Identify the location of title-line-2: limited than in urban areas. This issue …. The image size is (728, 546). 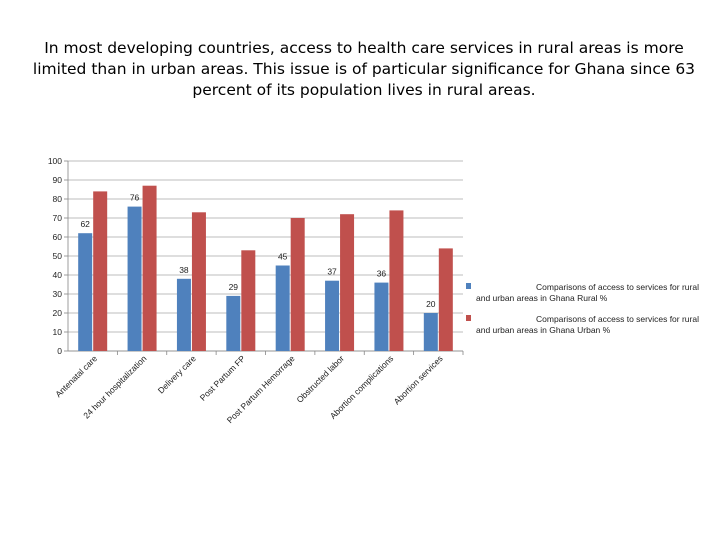
(364, 69).